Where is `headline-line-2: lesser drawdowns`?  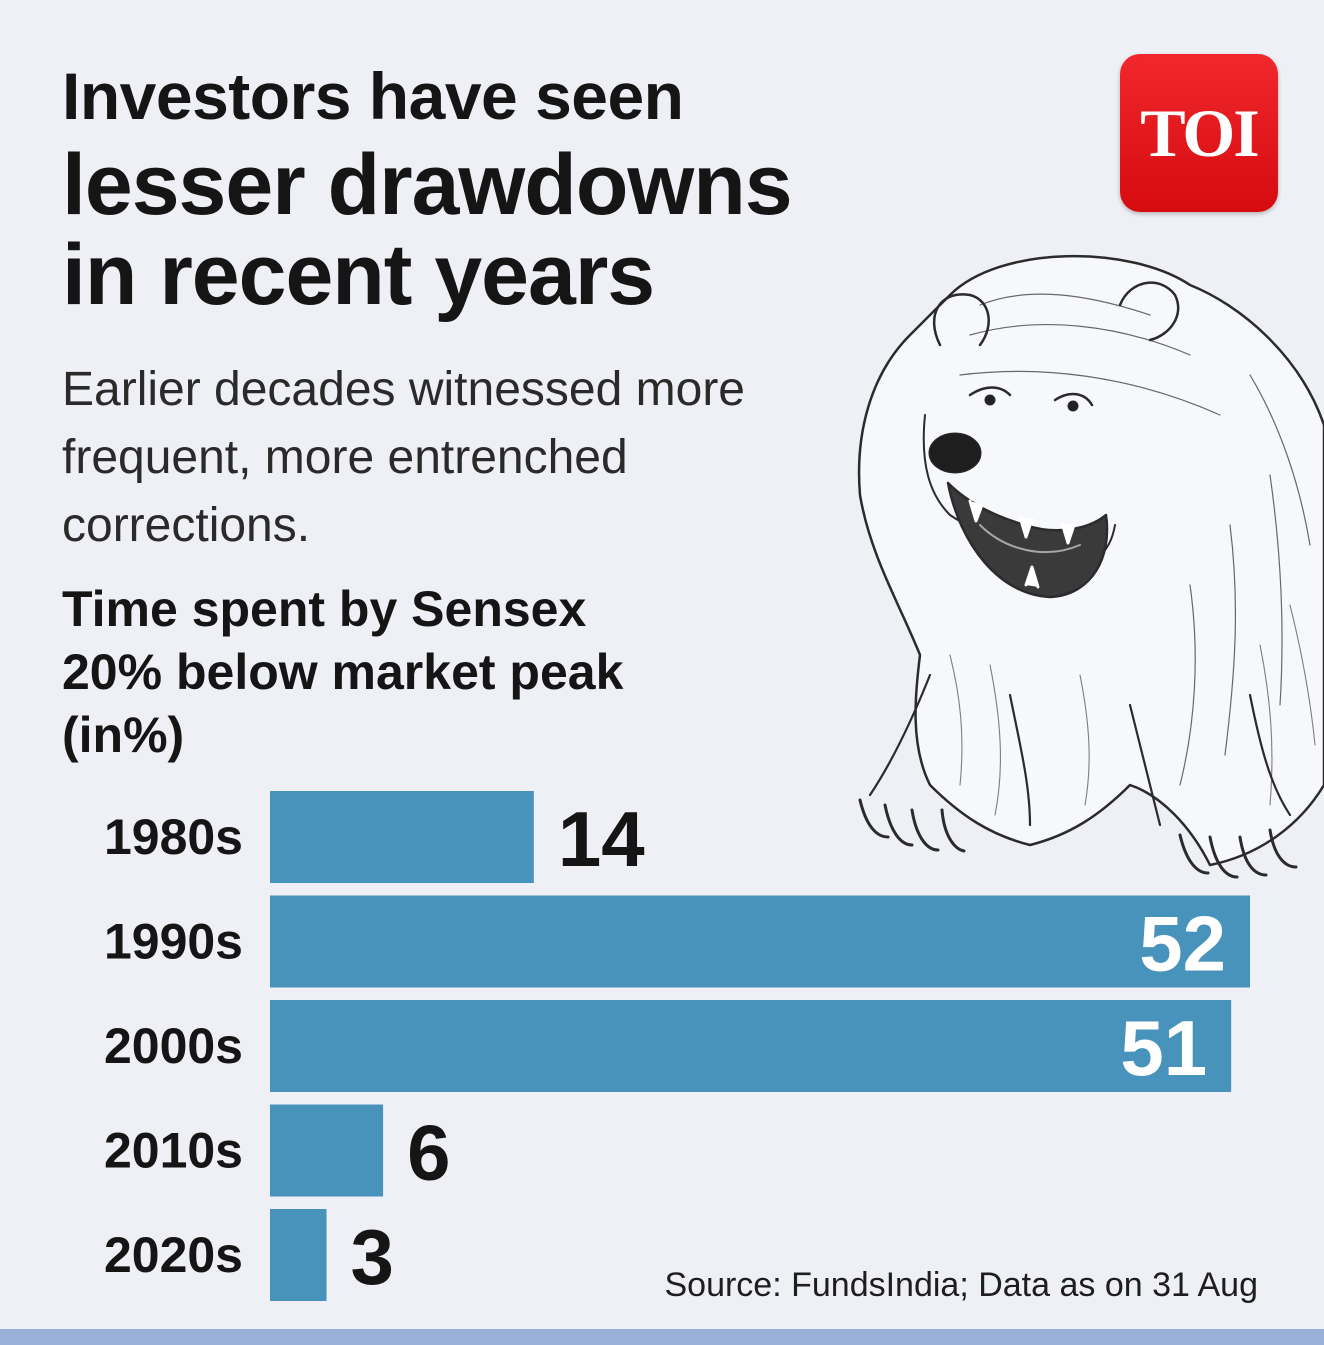
headline-line-2: lesser drawdowns is located at coordinates (427, 185).